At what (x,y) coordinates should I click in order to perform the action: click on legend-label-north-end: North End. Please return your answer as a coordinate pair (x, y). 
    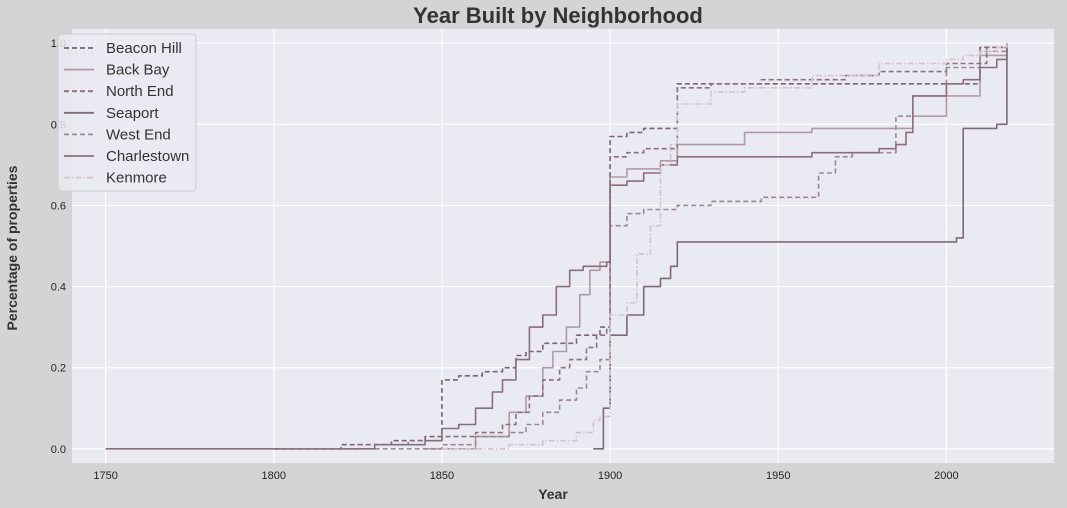
    Looking at the image, I should click on (140, 91).